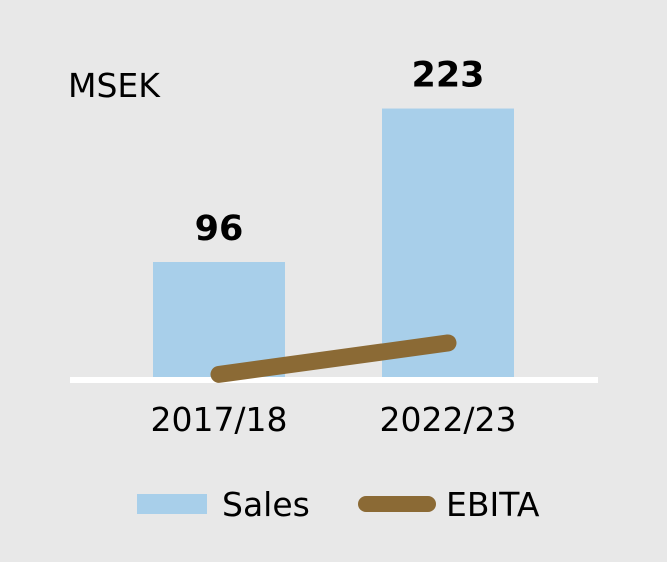 Image resolution: width=667 pixels, height=562 pixels. I want to click on legend-swatch-sales, so click(172, 504).